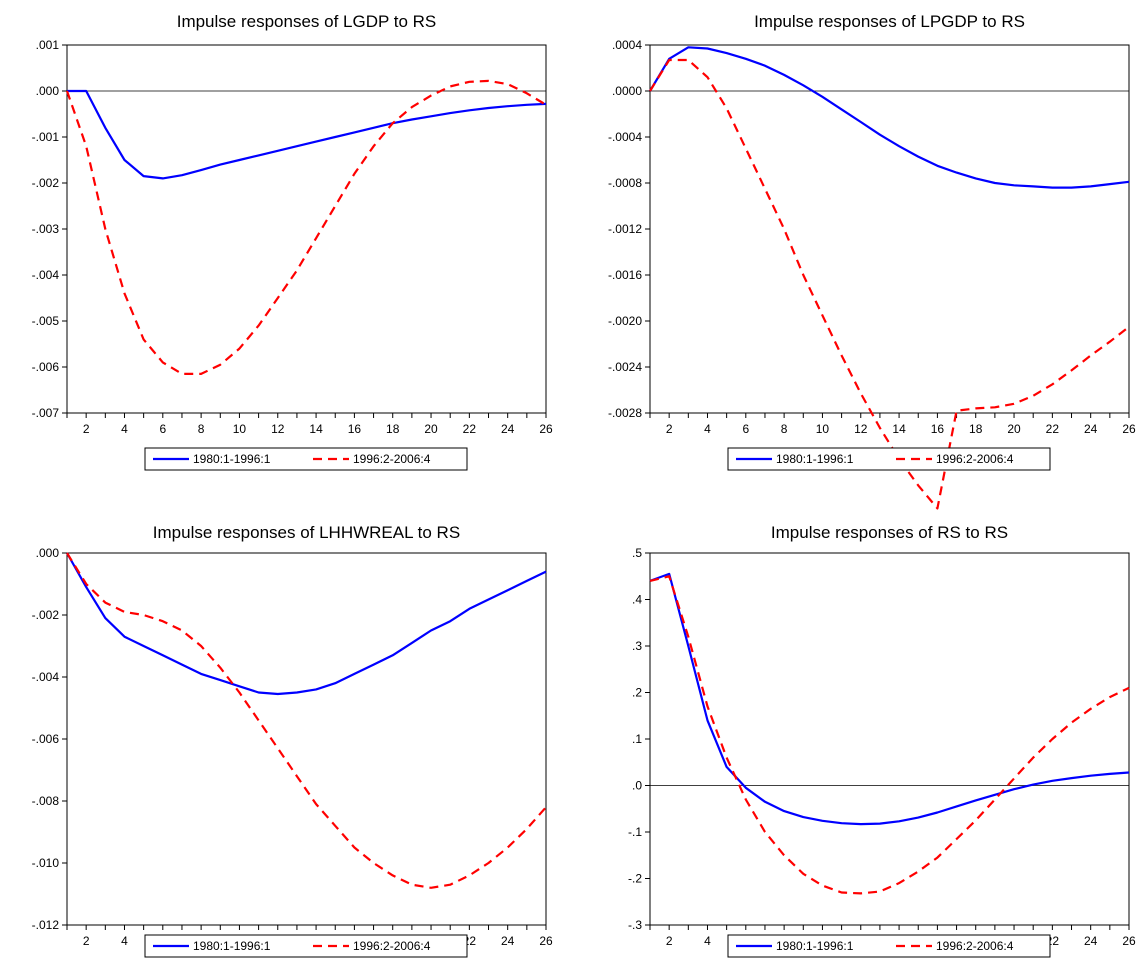  Describe the element at coordinates (306, 532) in the screenshot. I see `chart-title: Impulse responses of LHHWREAL to RS` at that location.